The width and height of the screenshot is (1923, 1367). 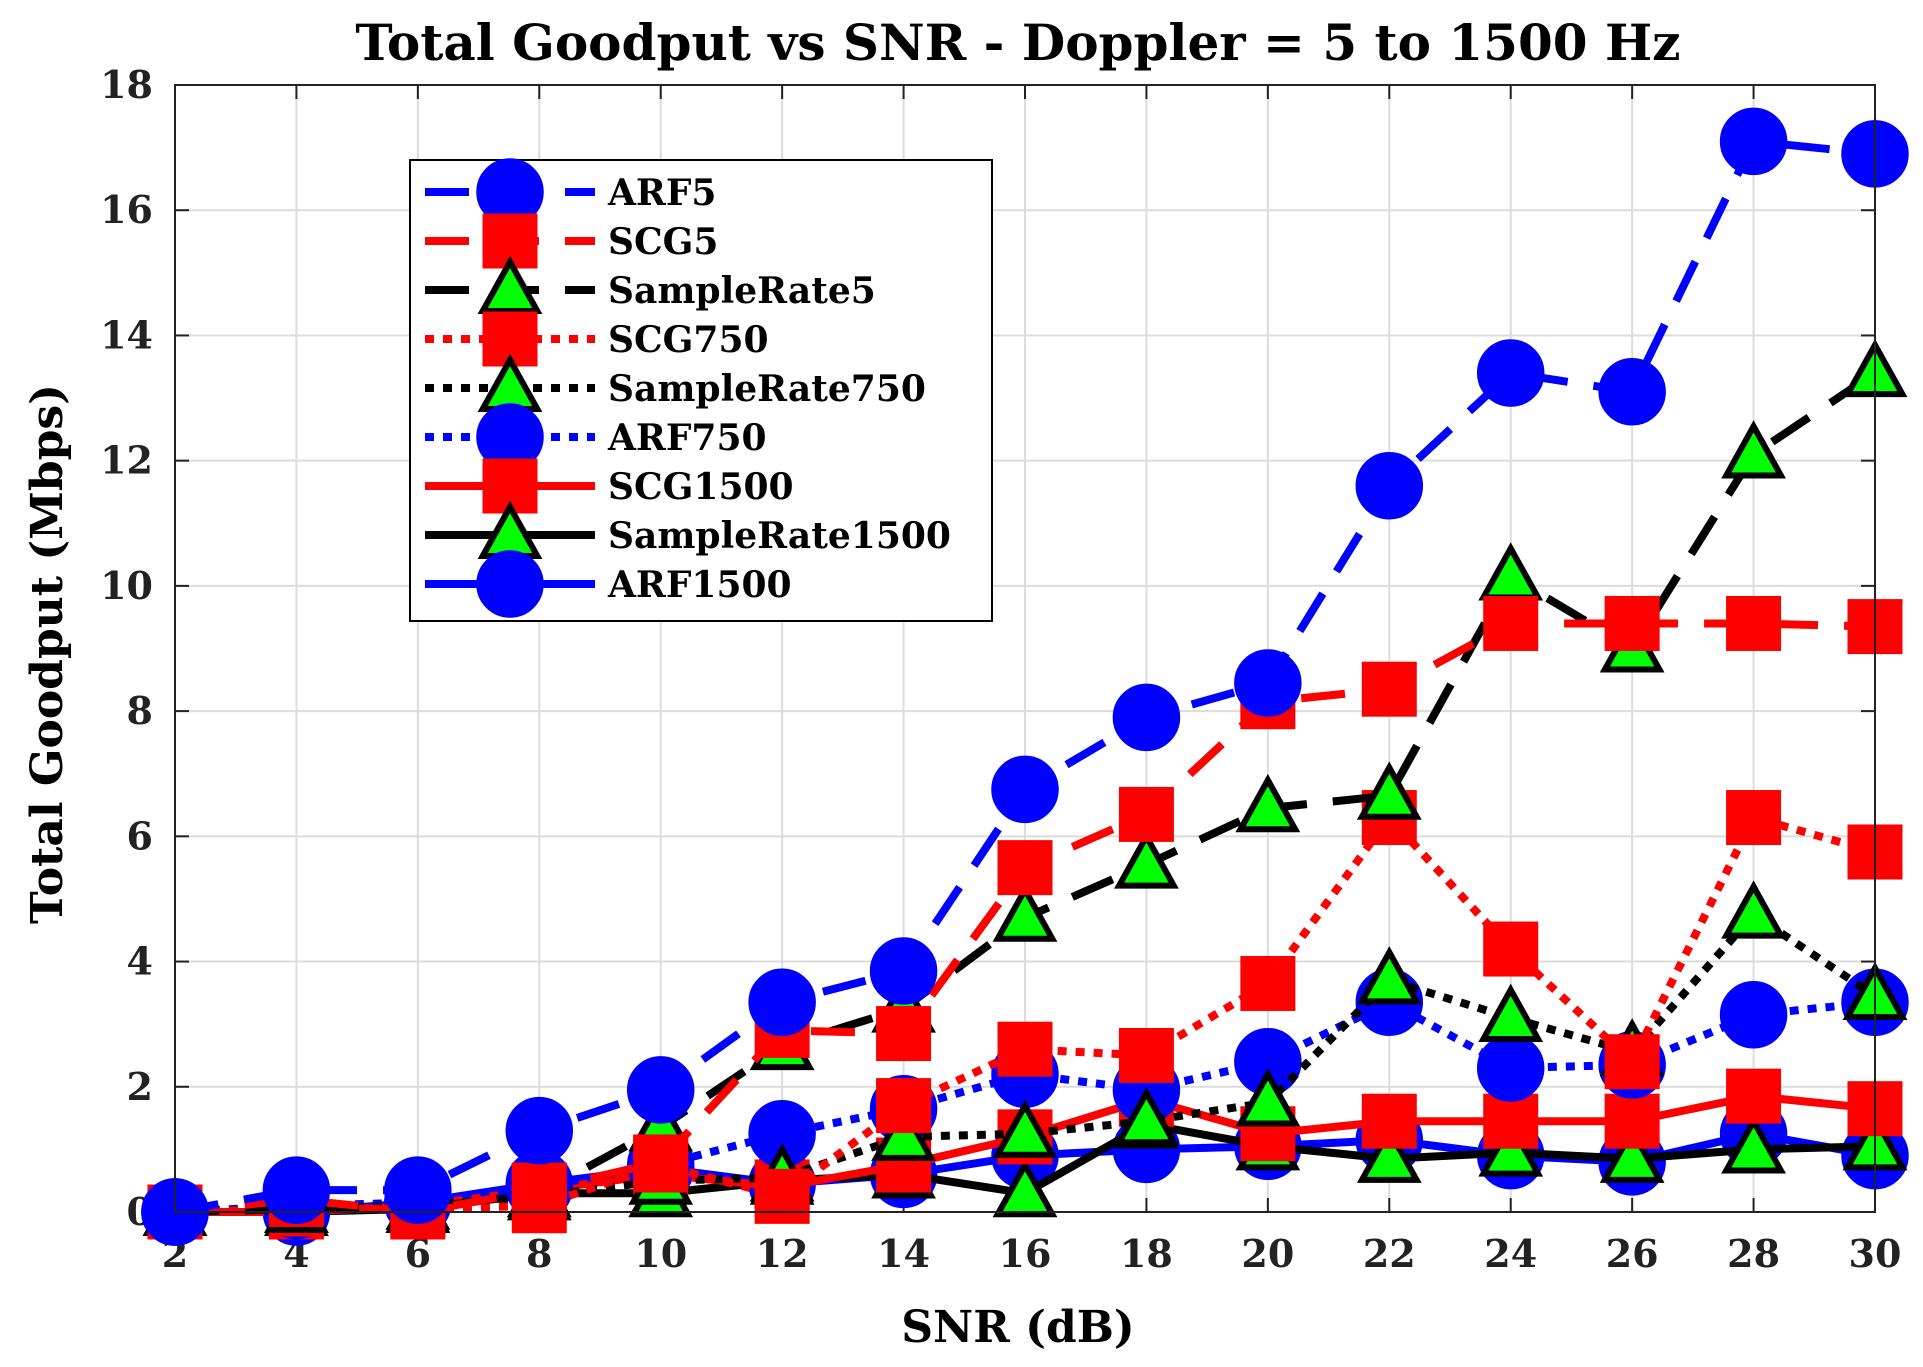 What do you see at coordinates (140, 835) in the screenshot?
I see `y-tick-label: 6` at bounding box center [140, 835].